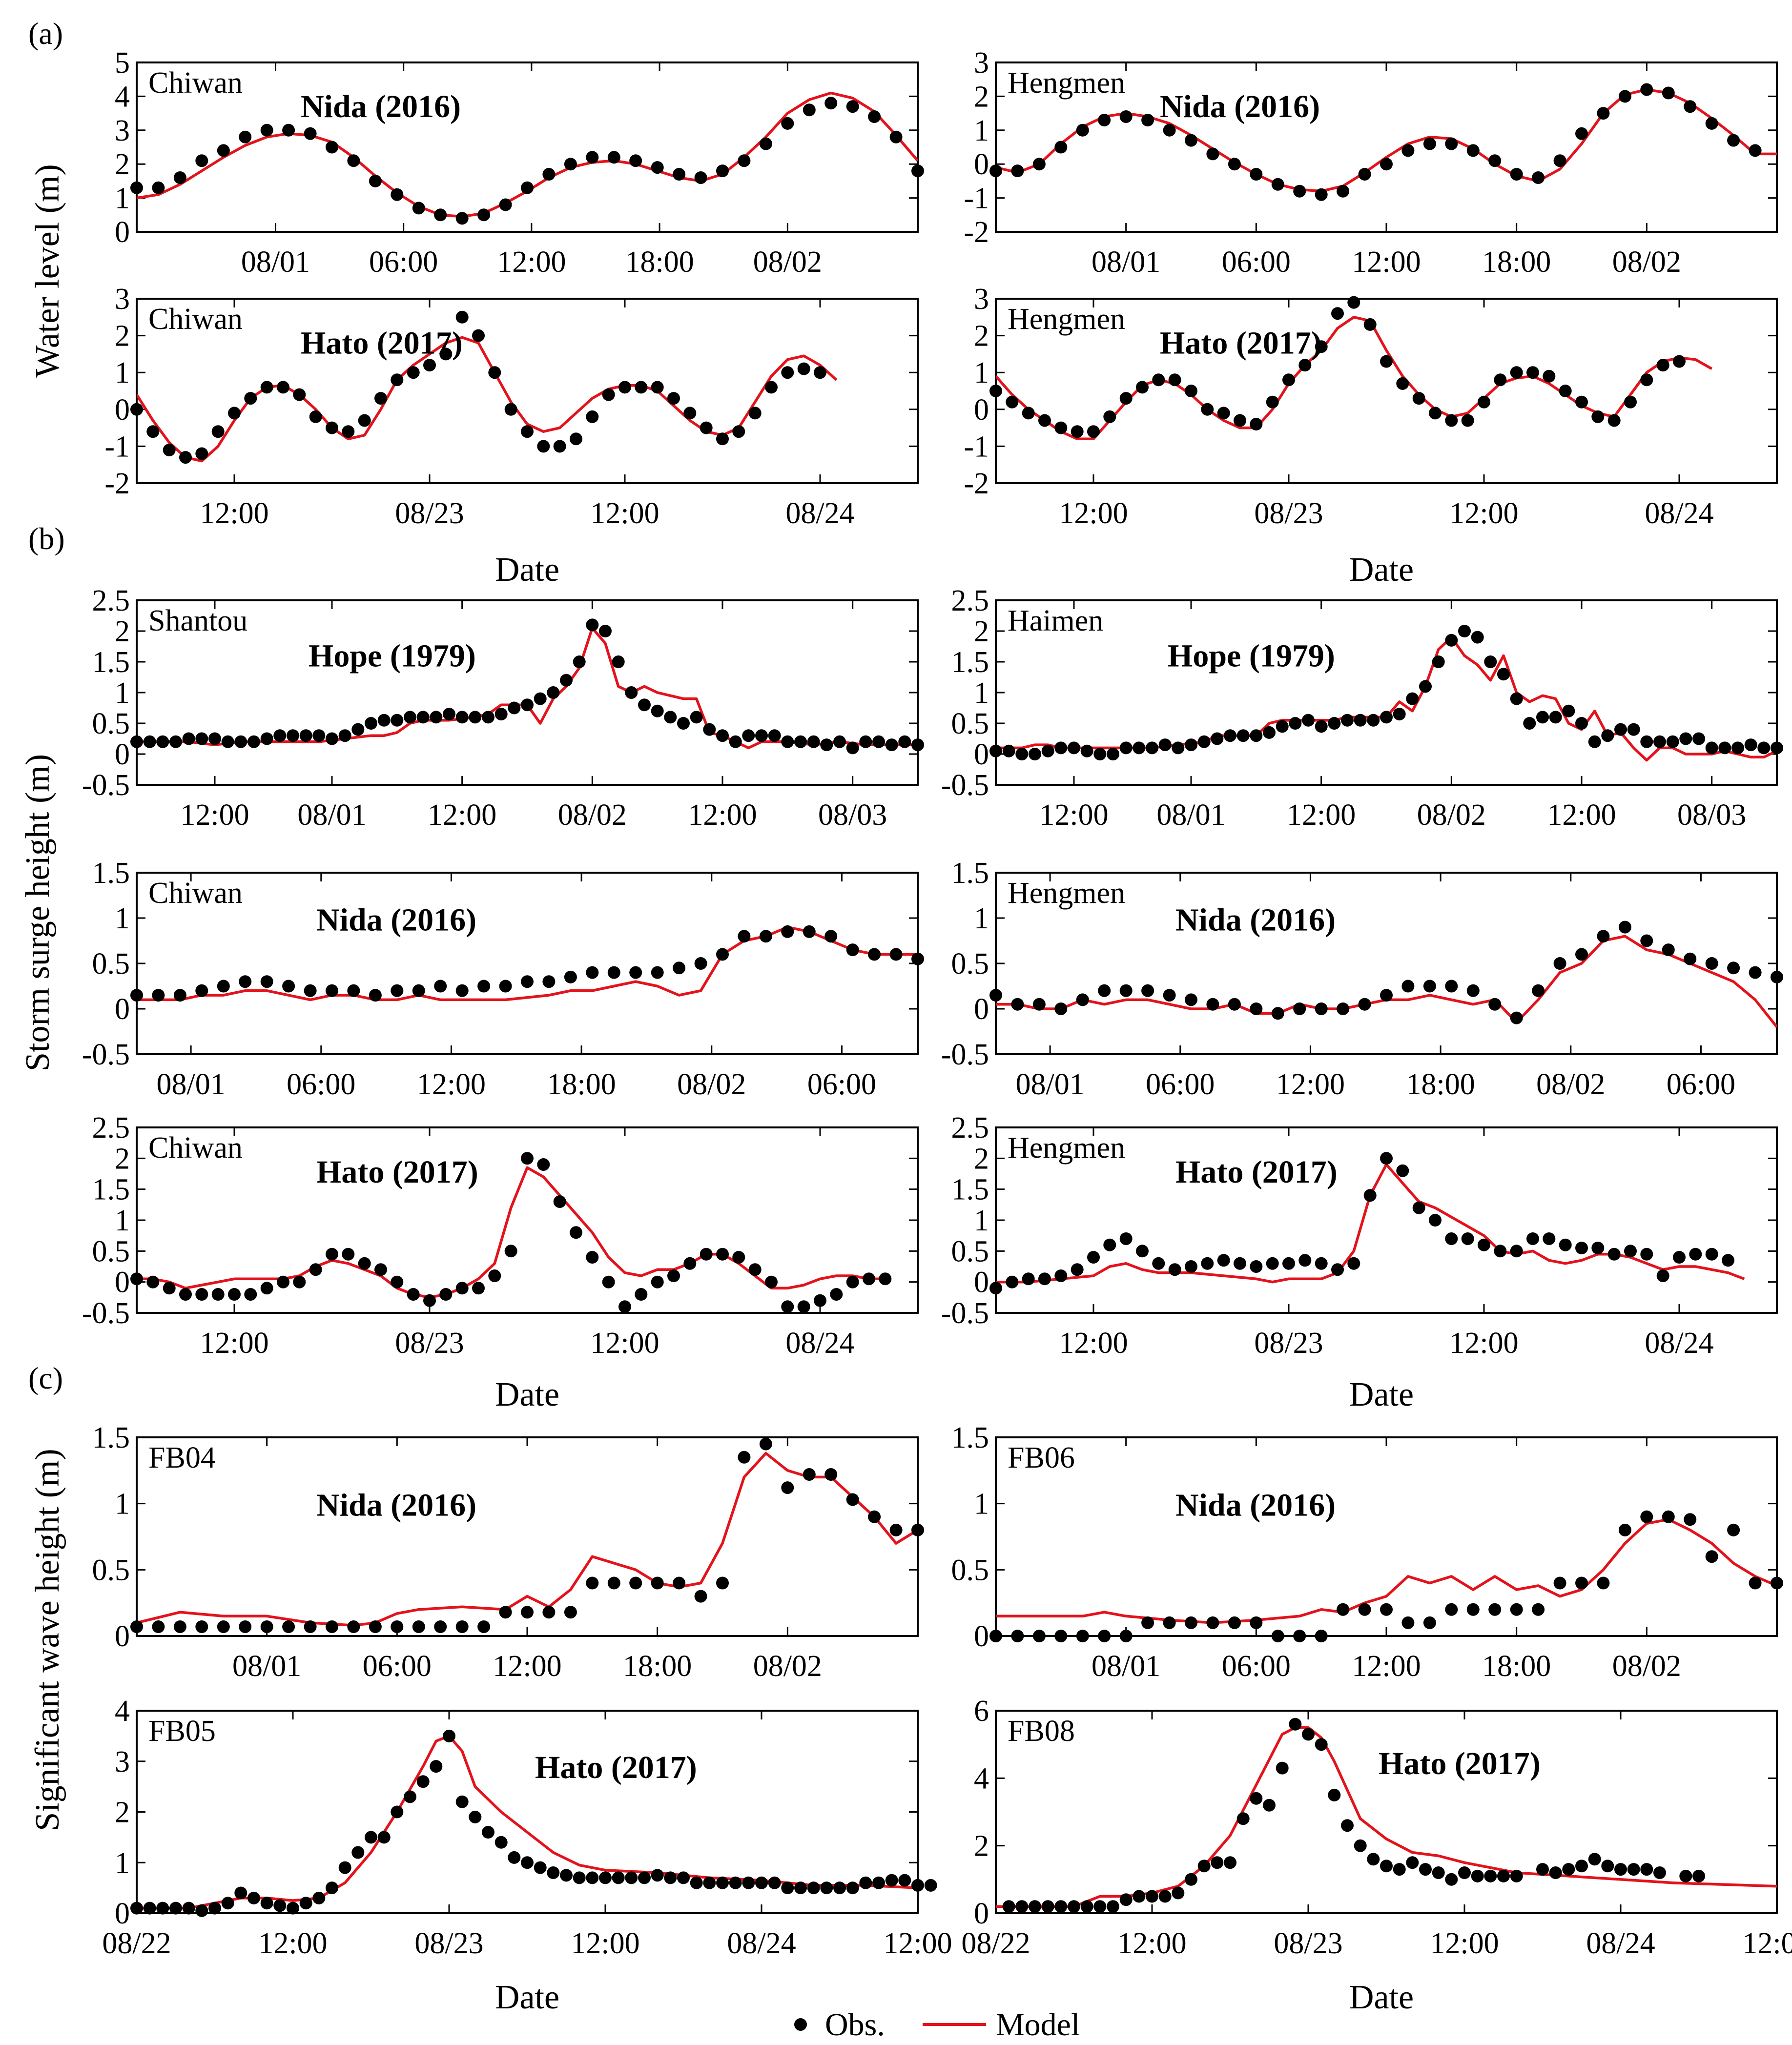 Image resolution: width=1792 pixels, height=2045 pixels. I want to click on storm-label: Hato (2017), so click(1241, 343).